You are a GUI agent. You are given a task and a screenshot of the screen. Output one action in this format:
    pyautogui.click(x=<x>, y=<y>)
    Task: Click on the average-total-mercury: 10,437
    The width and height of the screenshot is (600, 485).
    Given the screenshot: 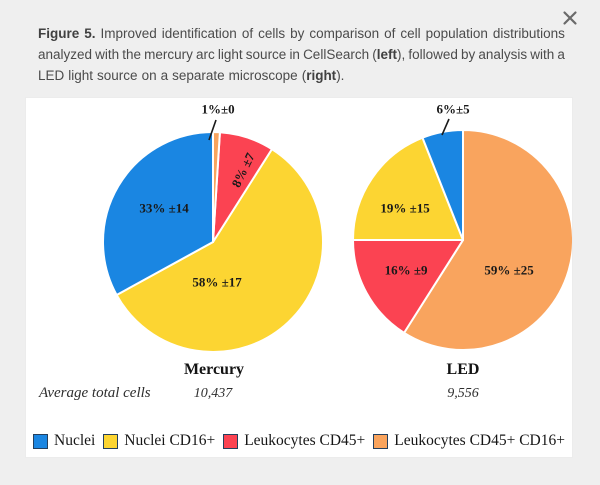 What is the action you would take?
    pyautogui.click(x=213, y=393)
    